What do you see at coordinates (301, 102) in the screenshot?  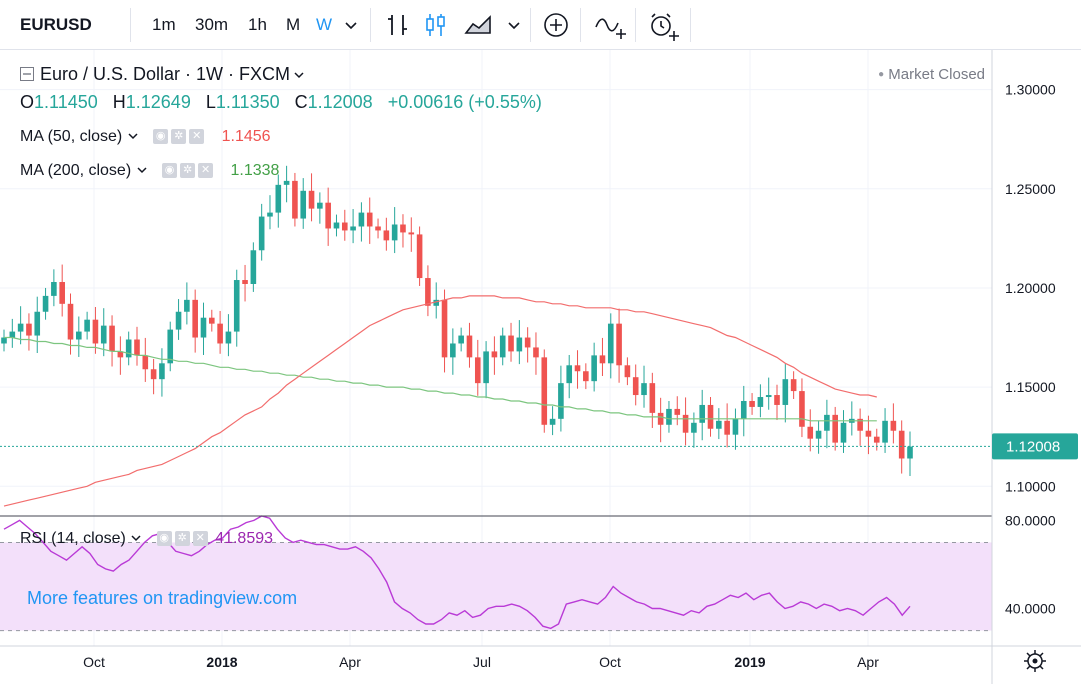 I see `close-label: C` at bounding box center [301, 102].